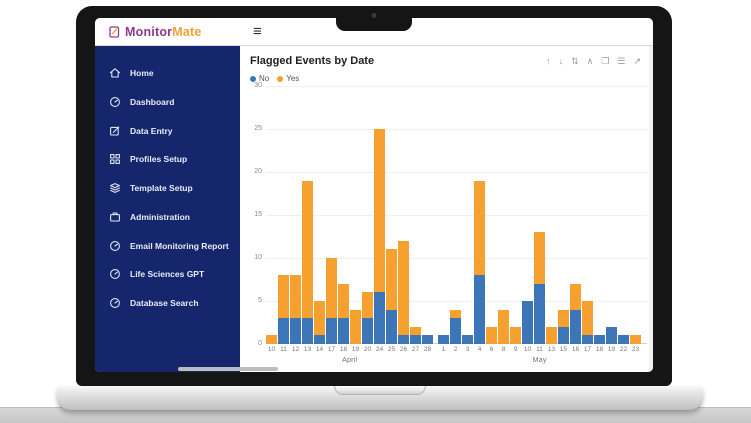 The height and width of the screenshot is (423, 751). I want to click on sidebar-item-administration: Administration, so click(167, 217).